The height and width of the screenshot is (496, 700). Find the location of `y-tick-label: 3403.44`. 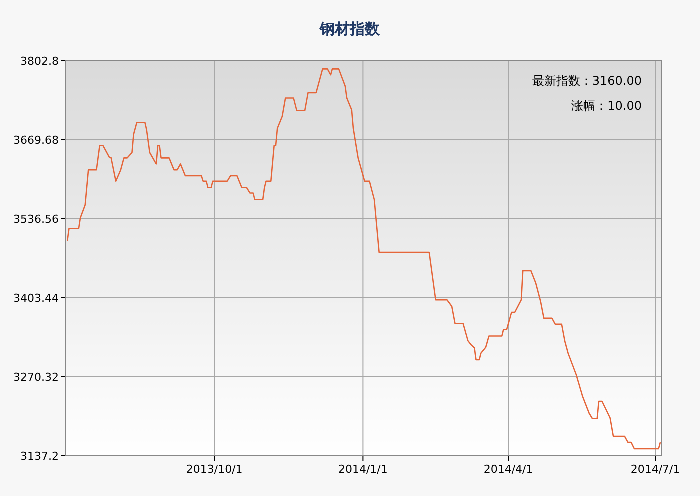

y-tick-label: 3403.44 is located at coordinates (36, 298).